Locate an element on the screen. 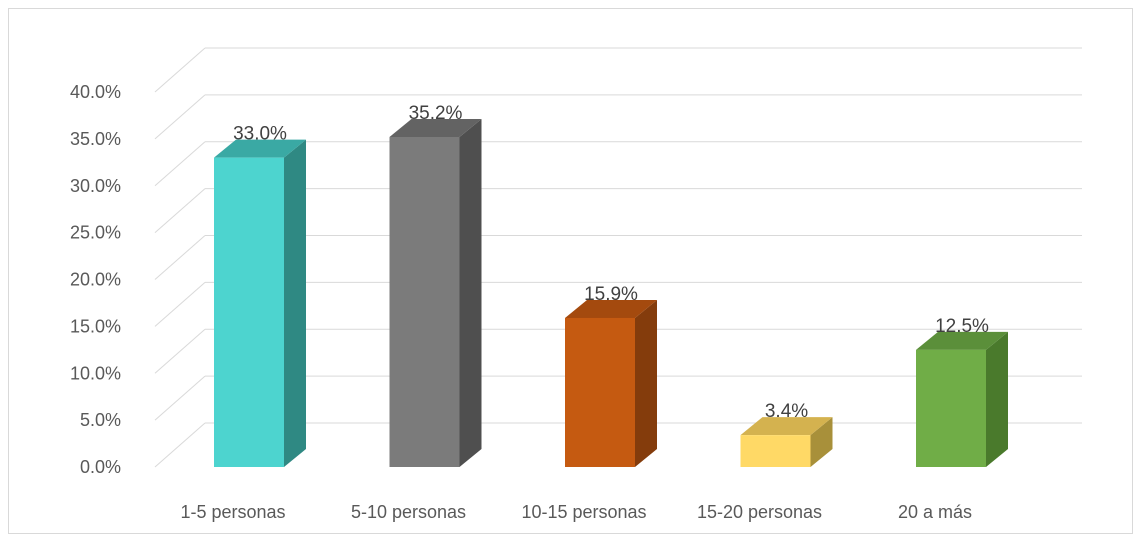 The image size is (1141, 542). data-label: 15.9% is located at coordinates (611, 294).